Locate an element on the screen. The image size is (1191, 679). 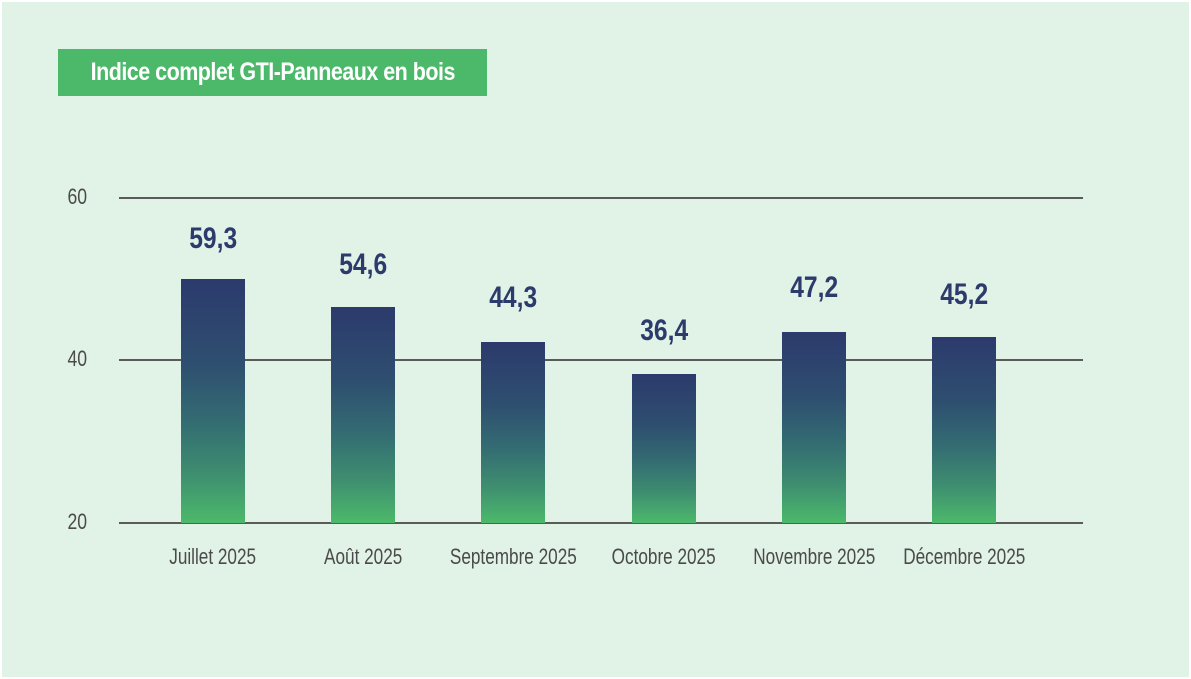
ytick-label-20: 20 is located at coordinates (77, 521).